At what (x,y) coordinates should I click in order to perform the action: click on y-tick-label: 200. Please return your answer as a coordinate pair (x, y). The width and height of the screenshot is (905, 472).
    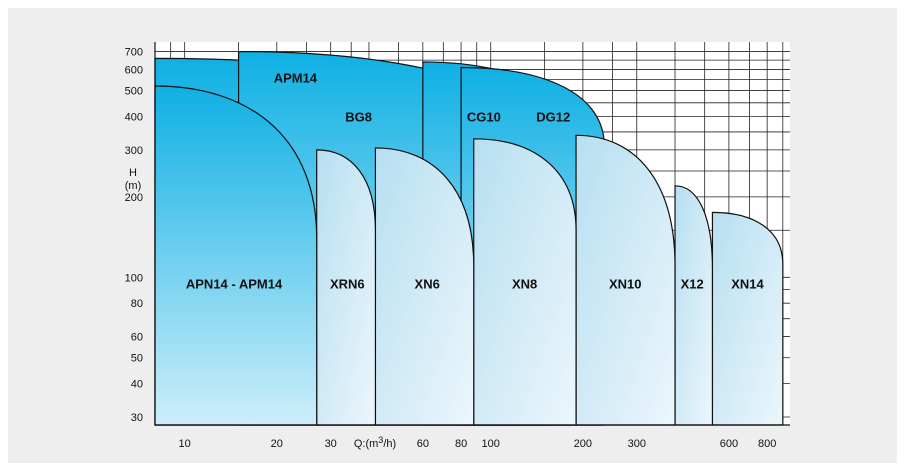
    Looking at the image, I should click on (134, 198).